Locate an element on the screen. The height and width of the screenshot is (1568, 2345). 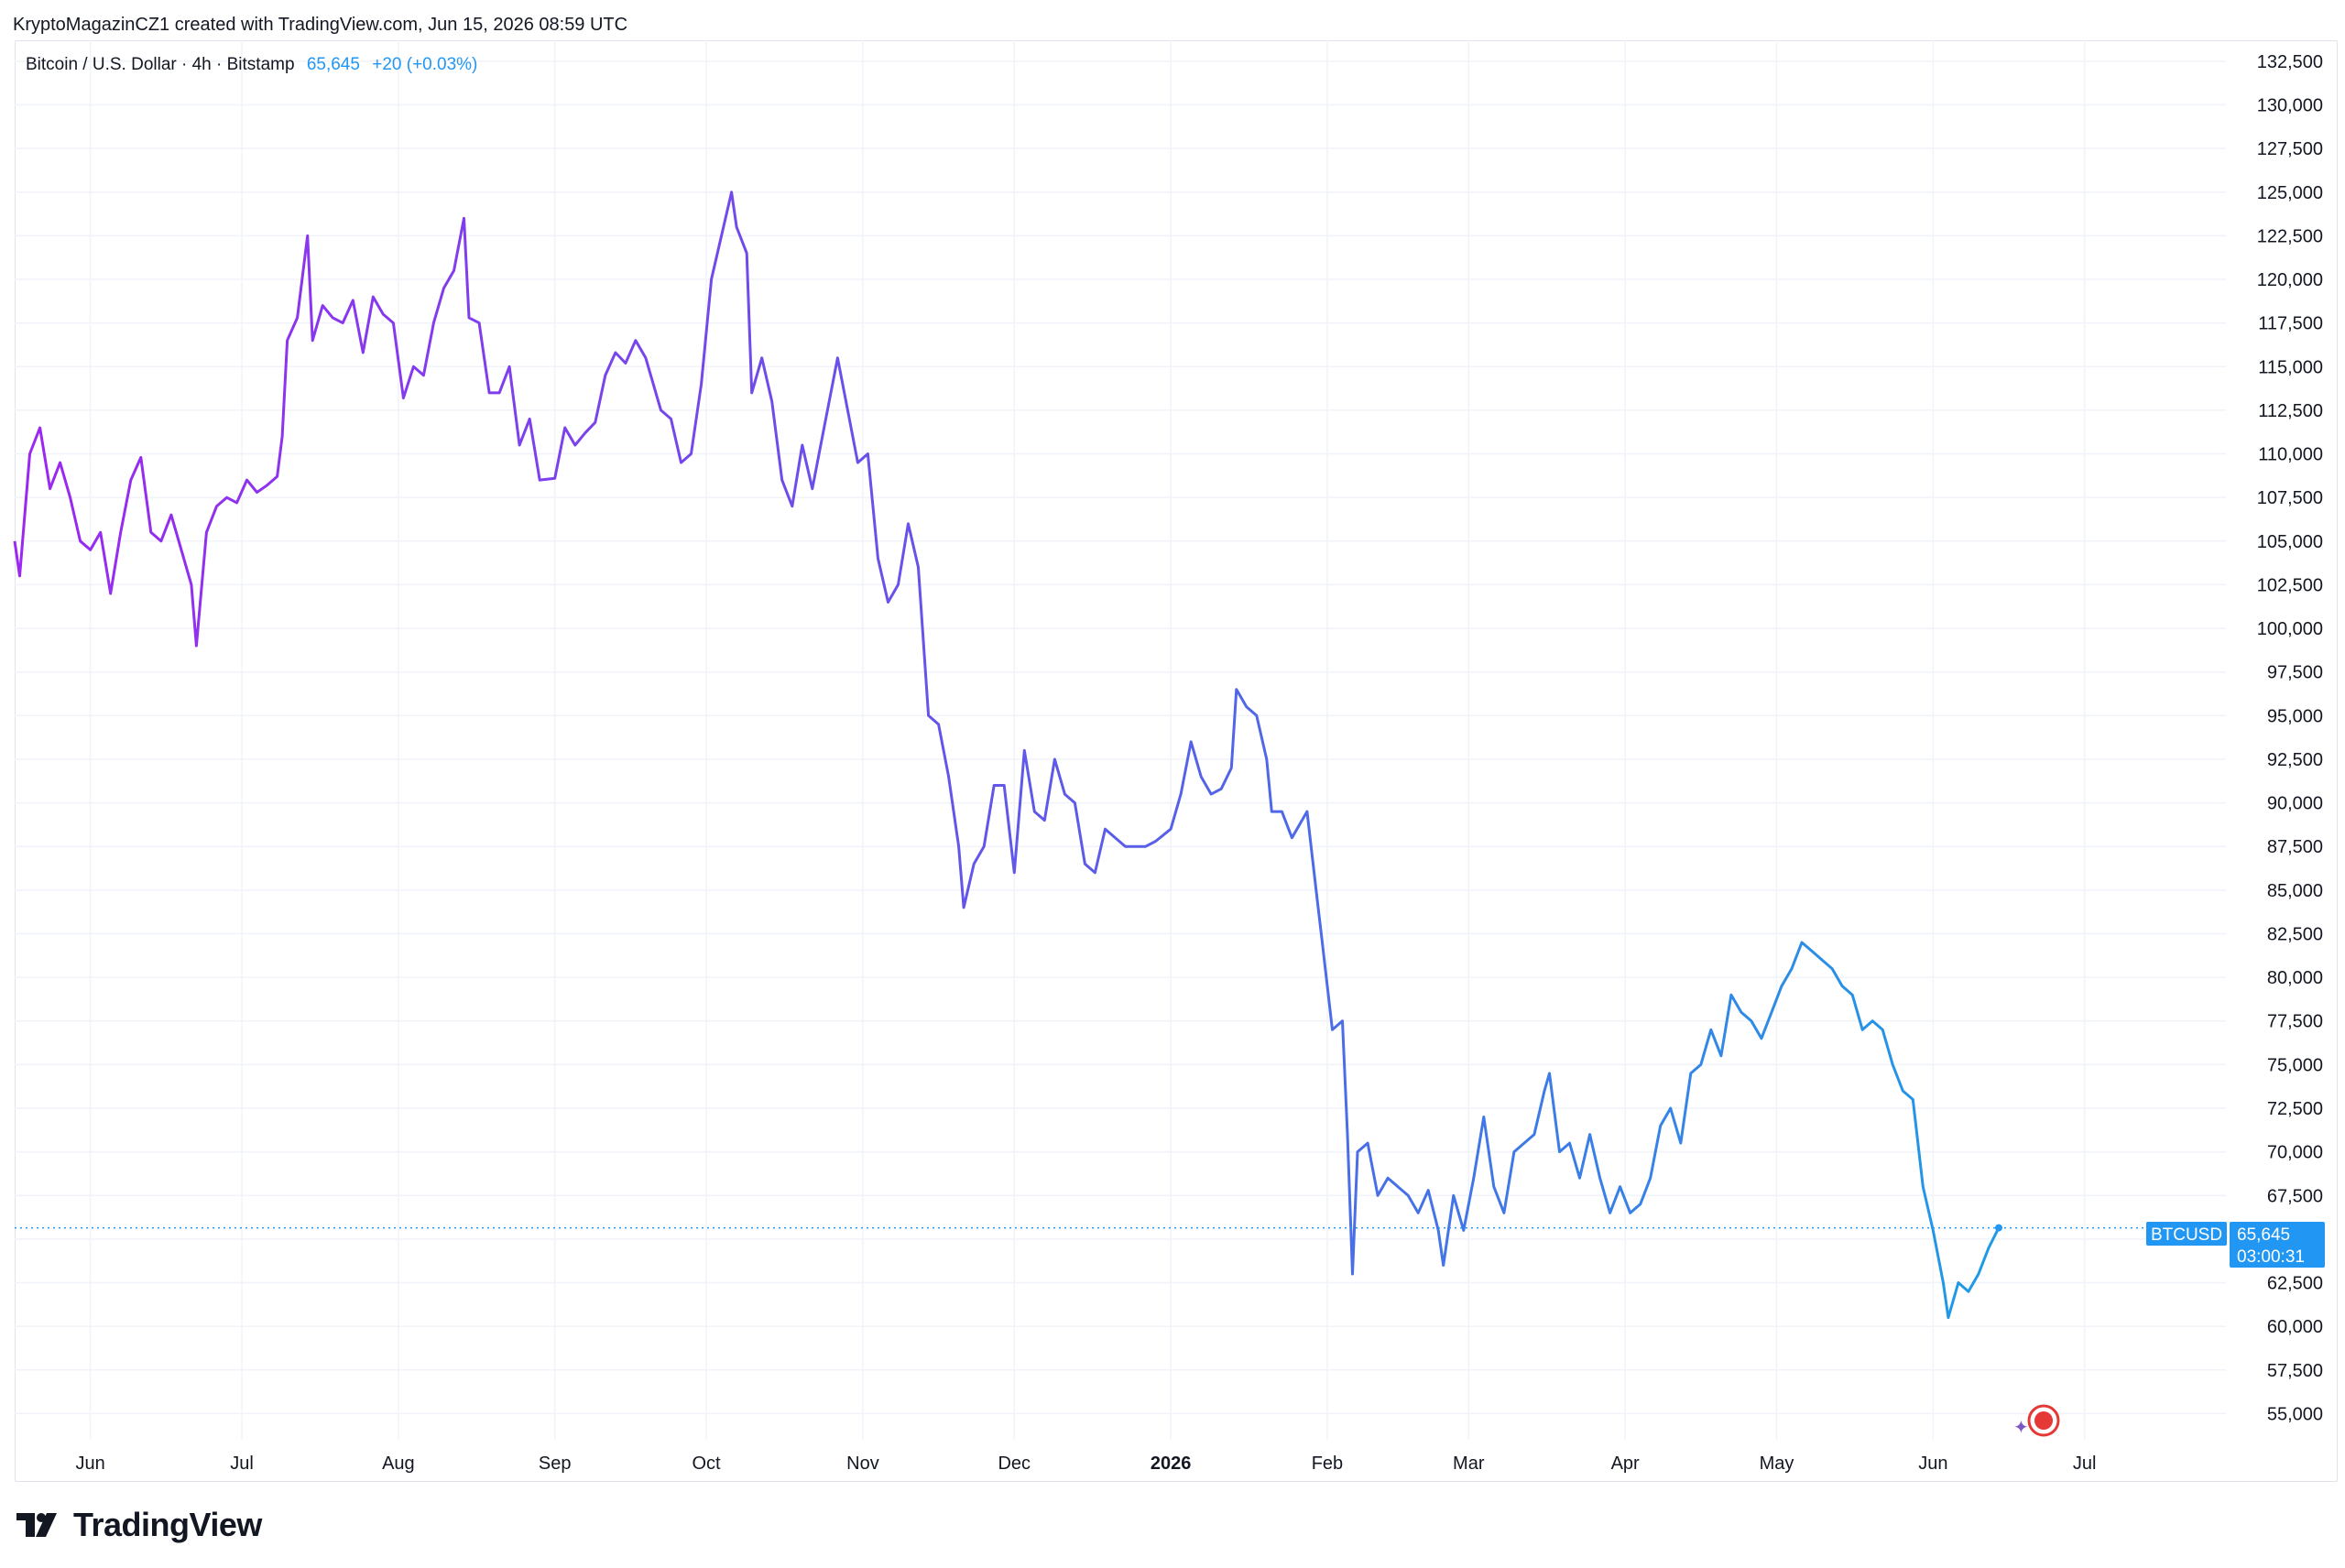
x-tick-label: Aug is located at coordinates (398, 1464).